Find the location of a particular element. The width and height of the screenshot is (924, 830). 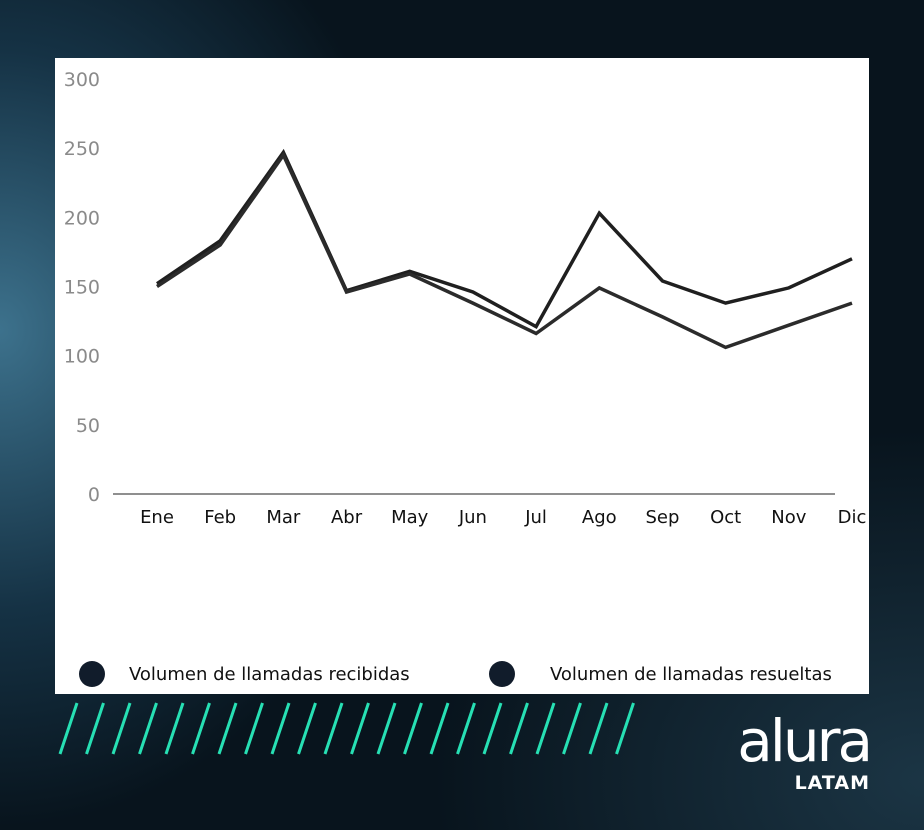

x-tick-label: Mar is located at coordinates (283, 517).